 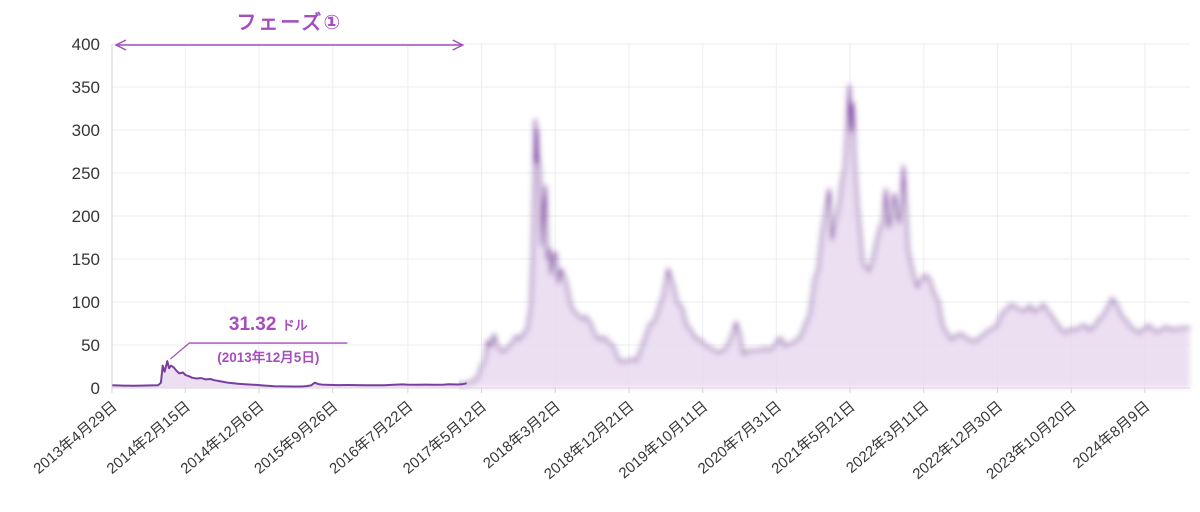 What do you see at coordinates (86, 87) in the screenshot?
I see `y-tick-label: 350` at bounding box center [86, 87].